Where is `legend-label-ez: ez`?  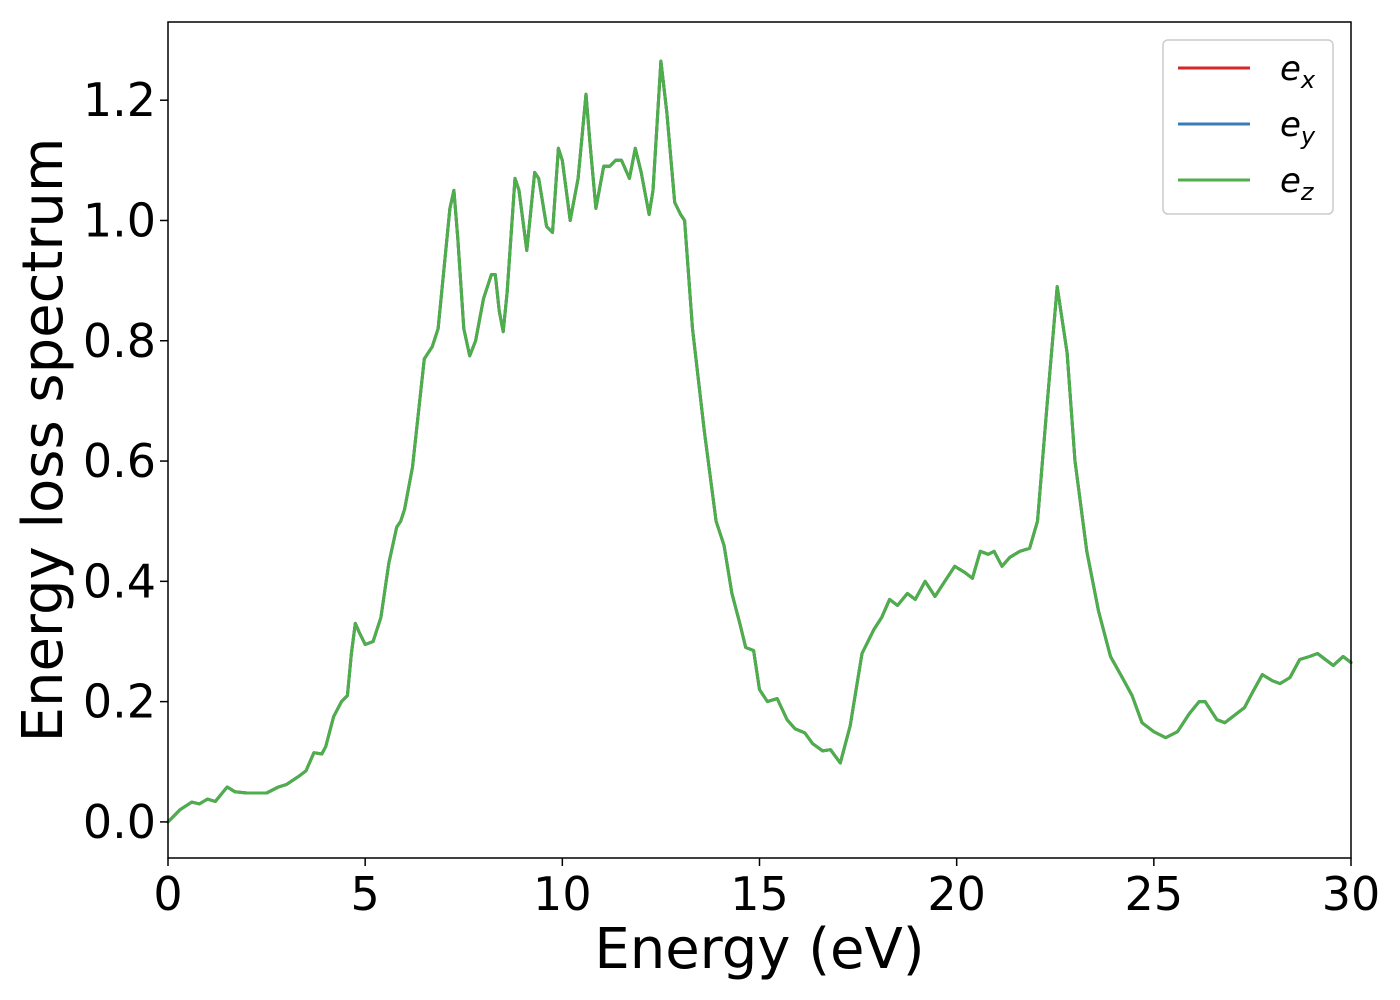 legend-label-ez: ez is located at coordinates (1297, 183).